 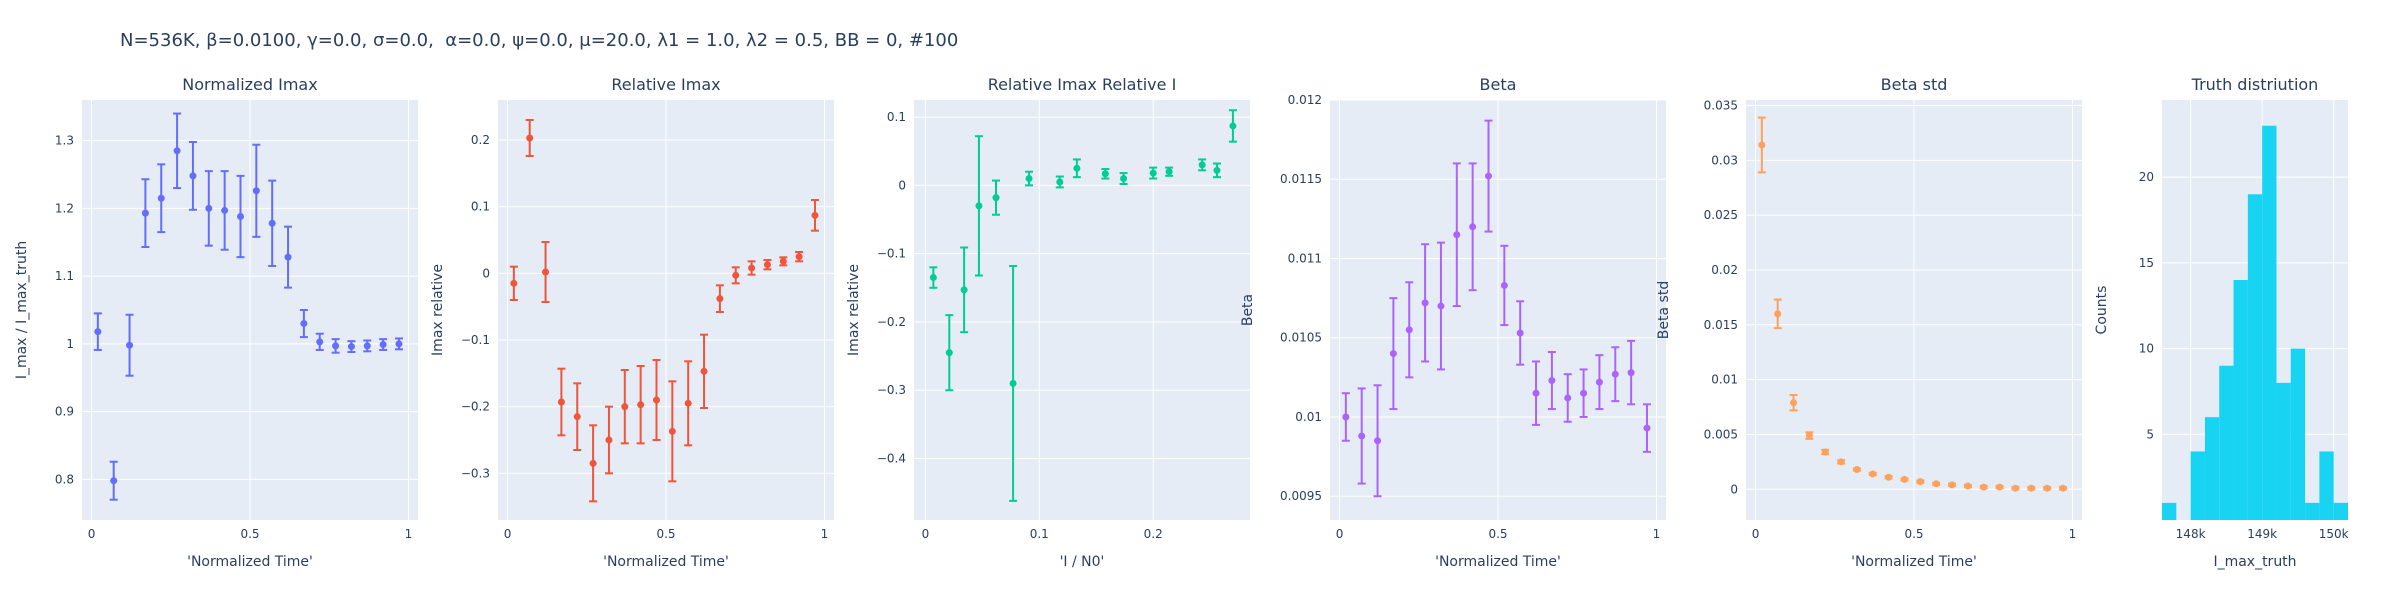 I want to click on y-tick-label: 0.025, so click(x=1721, y=215).